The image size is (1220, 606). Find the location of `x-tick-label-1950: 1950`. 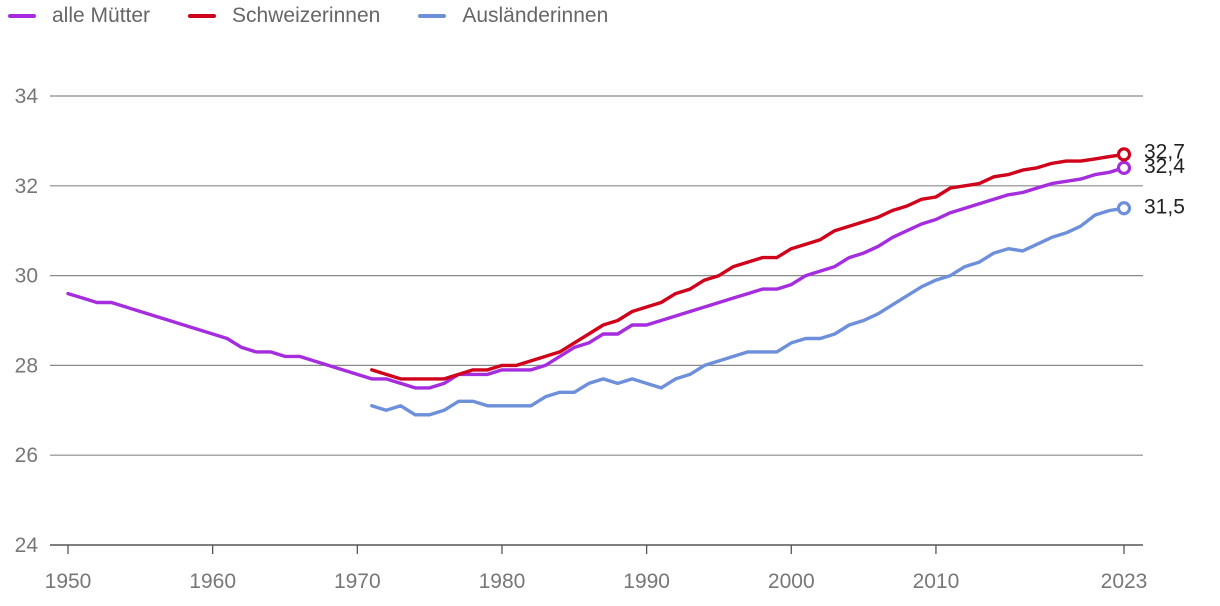

x-tick-label-1950: 1950 is located at coordinates (68, 581).